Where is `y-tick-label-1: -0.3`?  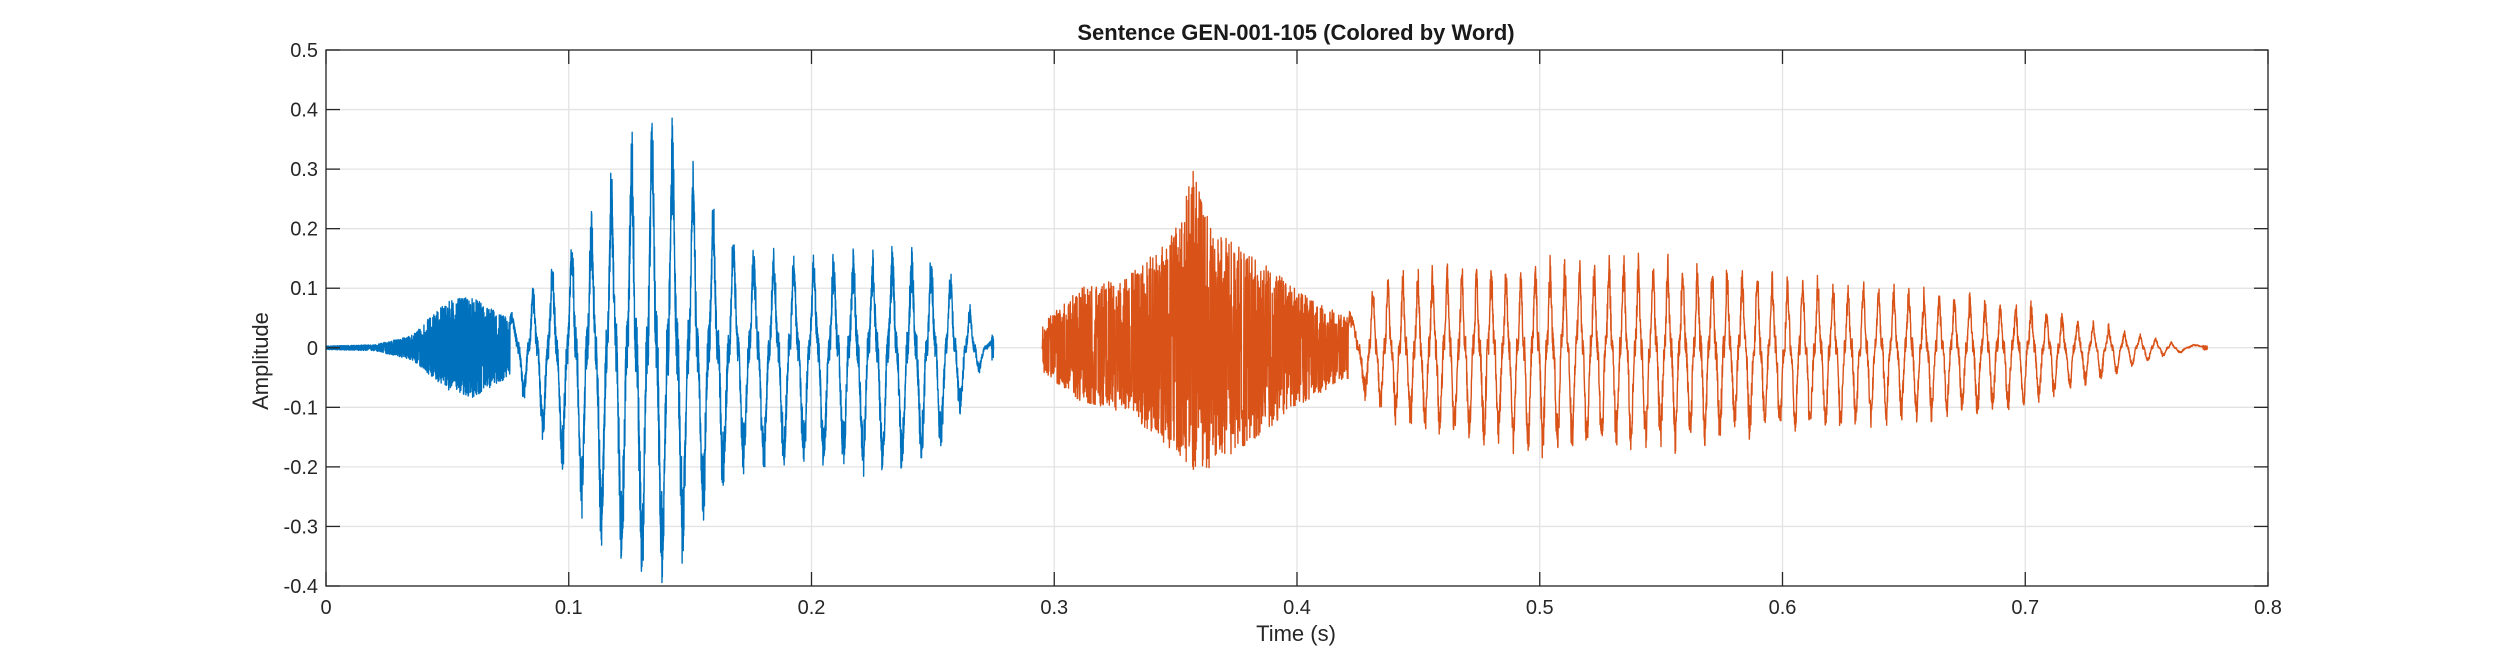
y-tick-label-1: -0.3 is located at coordinates (301, 527).